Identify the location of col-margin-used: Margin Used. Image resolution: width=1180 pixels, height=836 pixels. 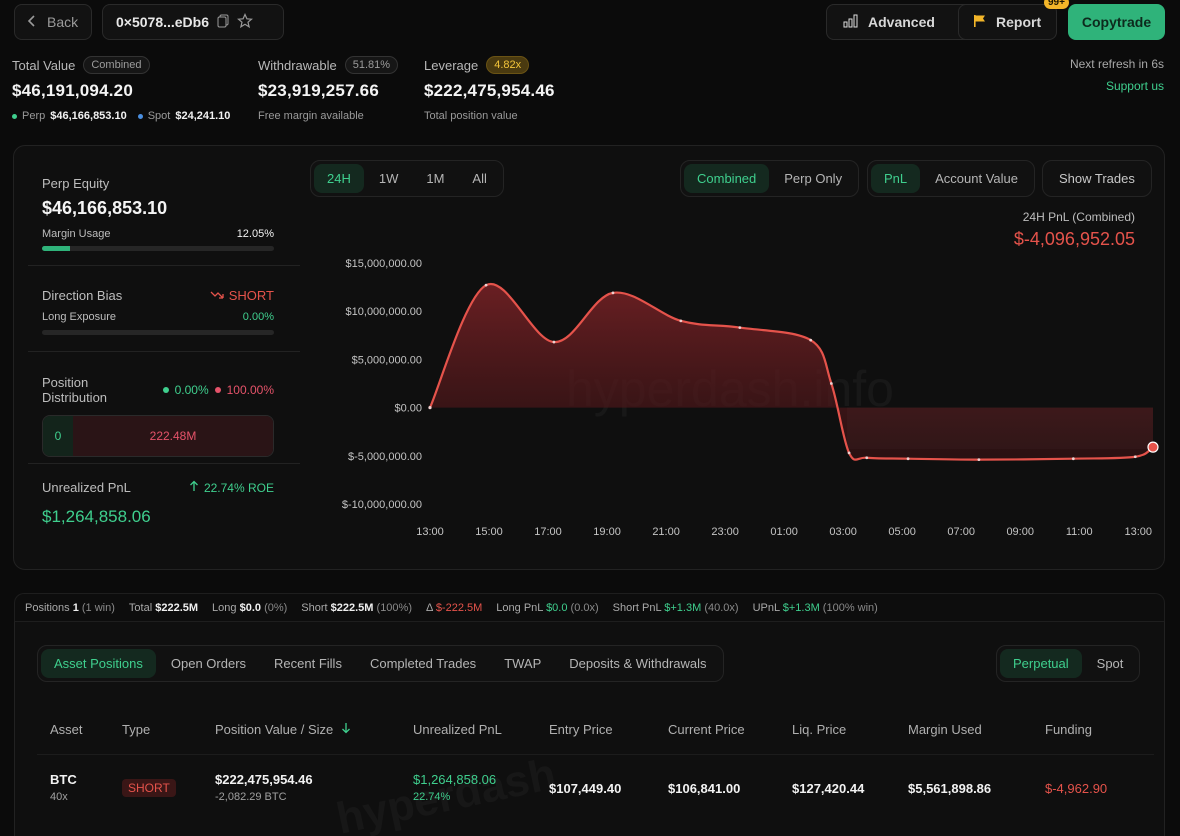
(945, 729).